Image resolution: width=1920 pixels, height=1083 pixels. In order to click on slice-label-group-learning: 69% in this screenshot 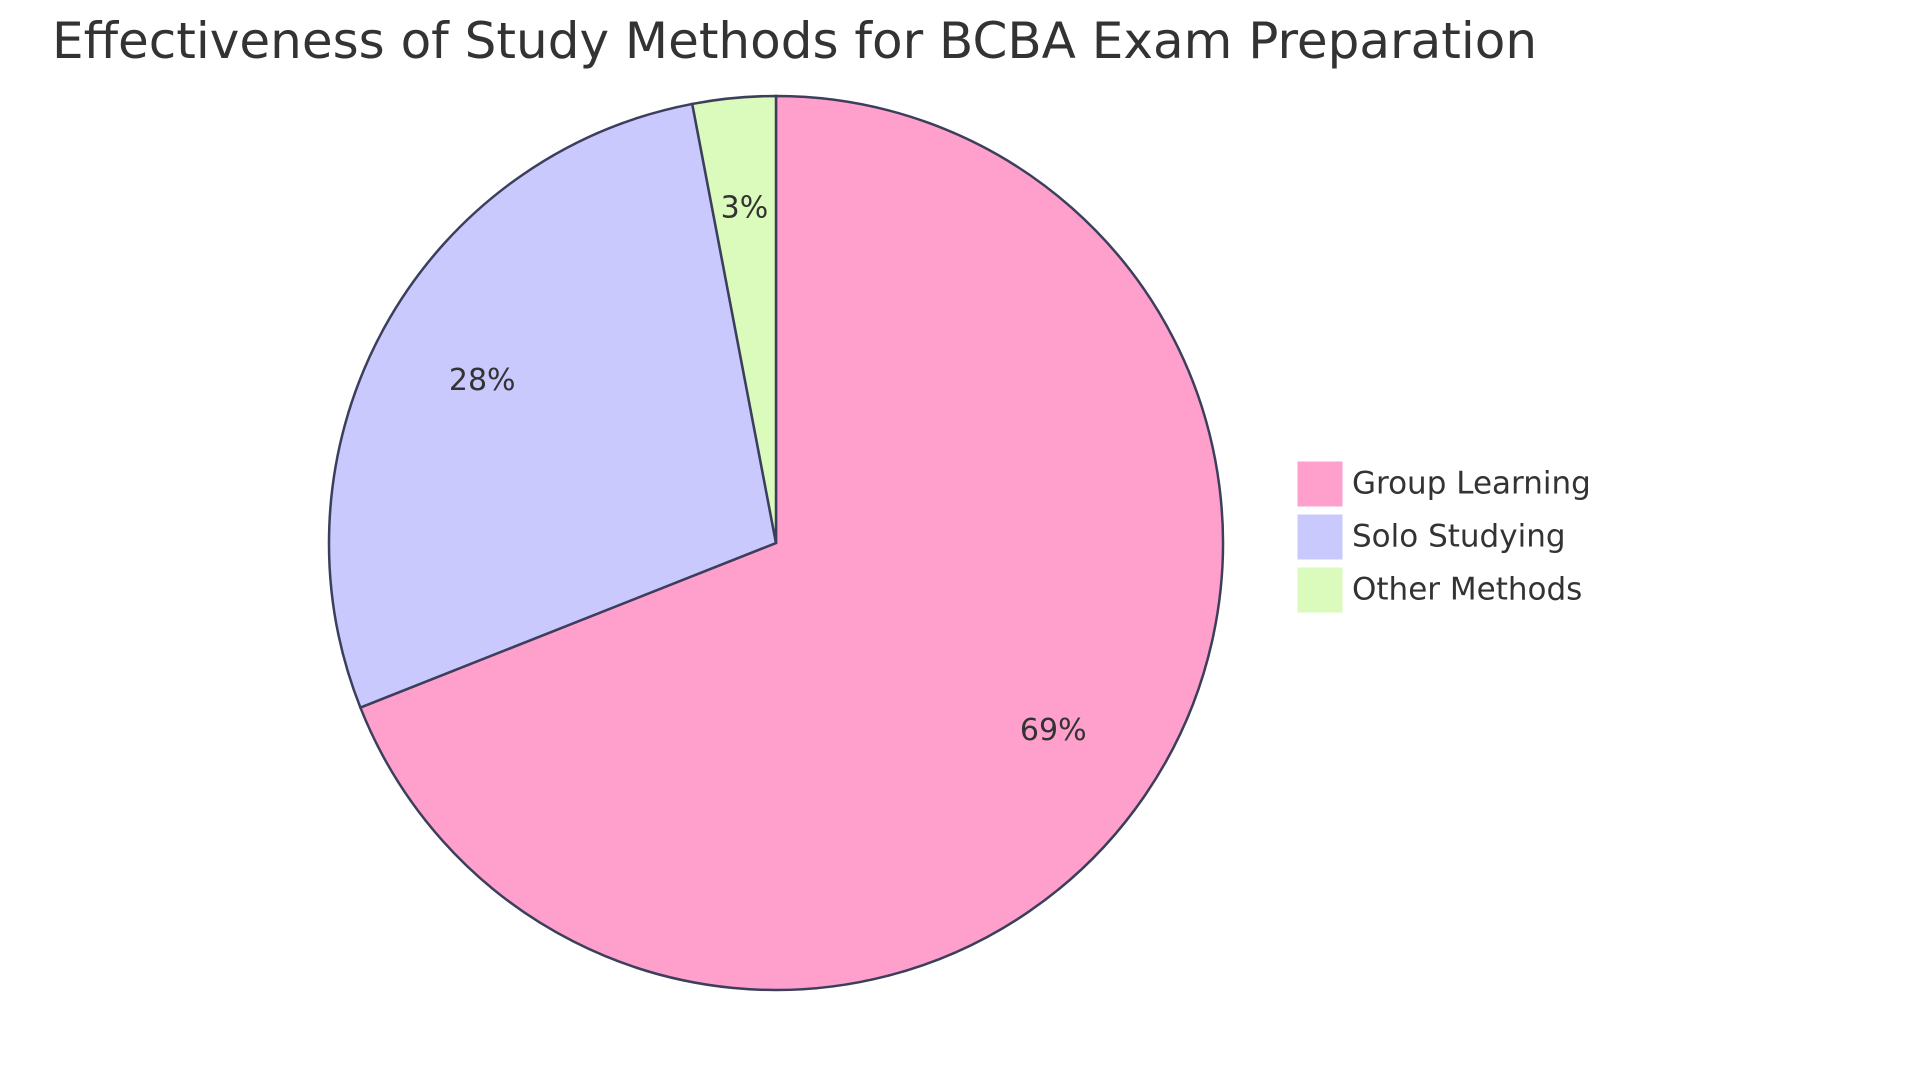, I will do `click(1053, 730)`.